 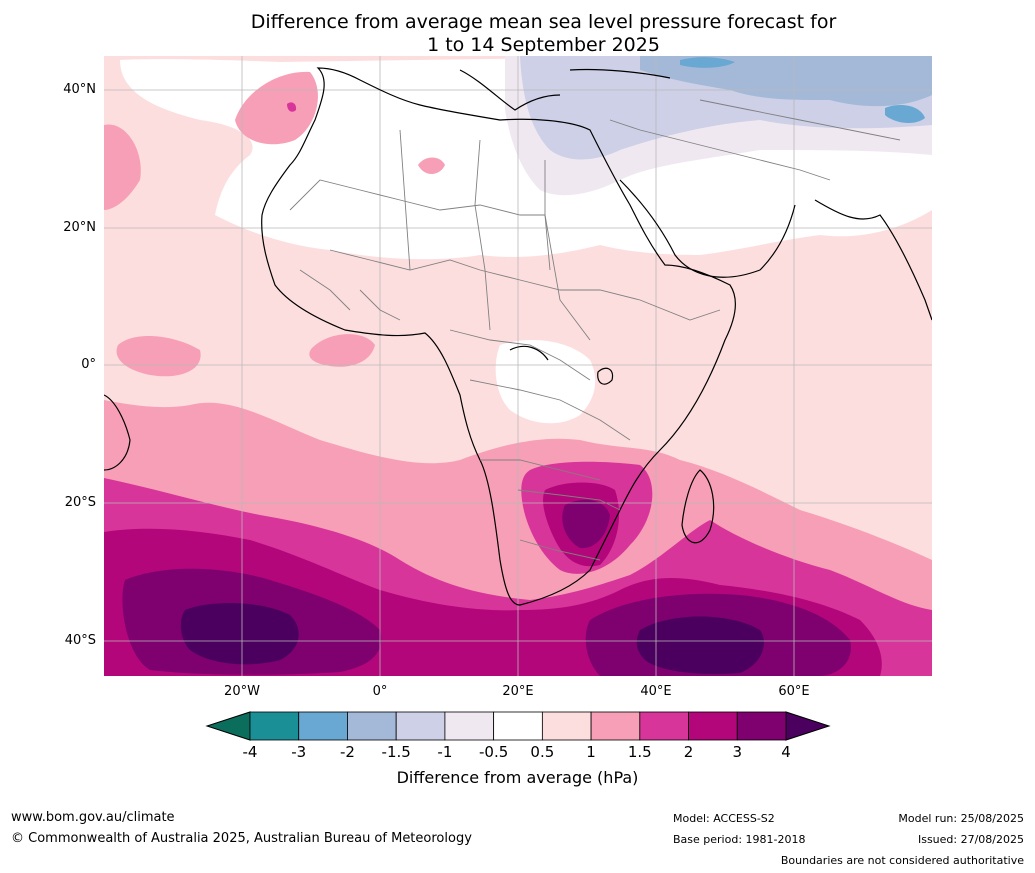 What do you see at coordinates (79, 89) in the screenshot?
I see `lat-label-40n: 40°N` at bounding box center [79, 89].